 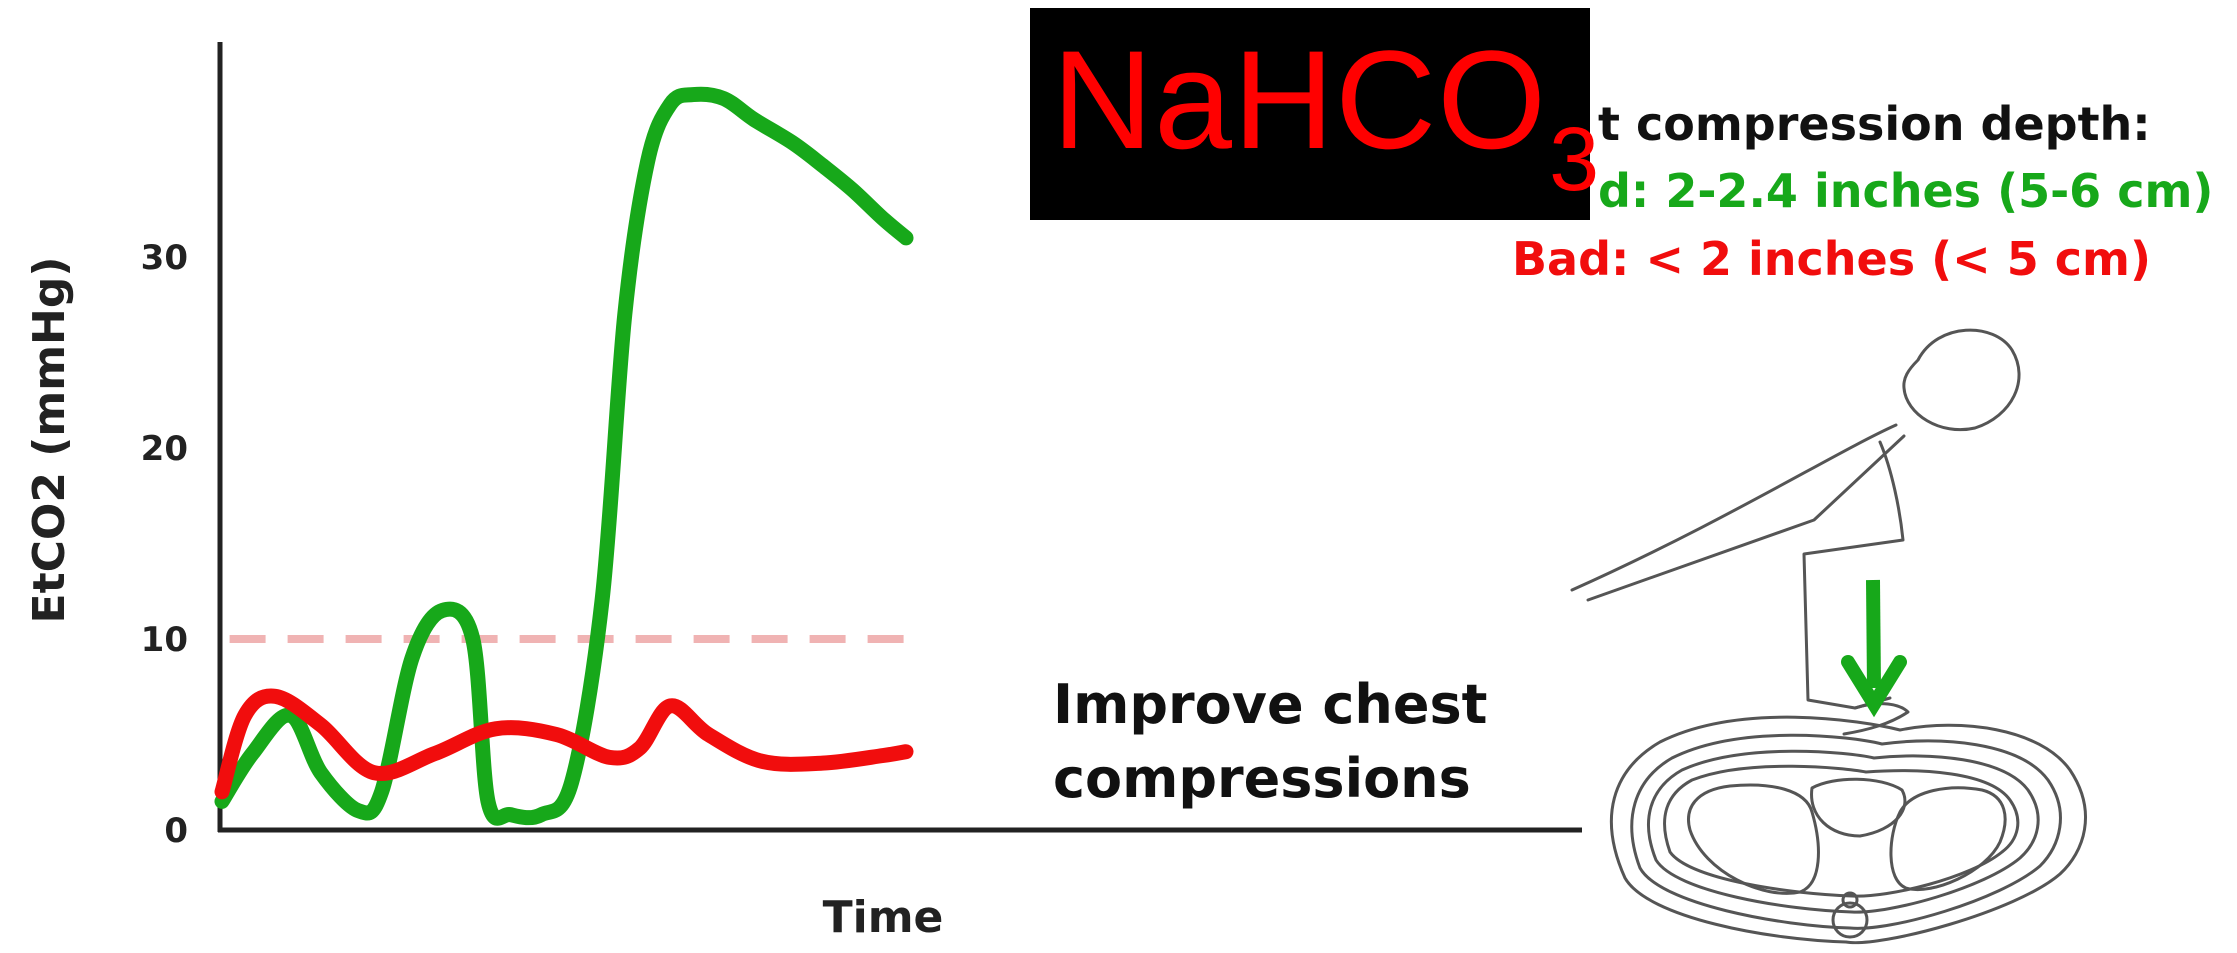 What do you see at coordinates (1831, 259) in the screenshot?
I see `compression-bad-depth: Bad: < 2 inches (< 5 cm)` at bounding box center [1831, 259].